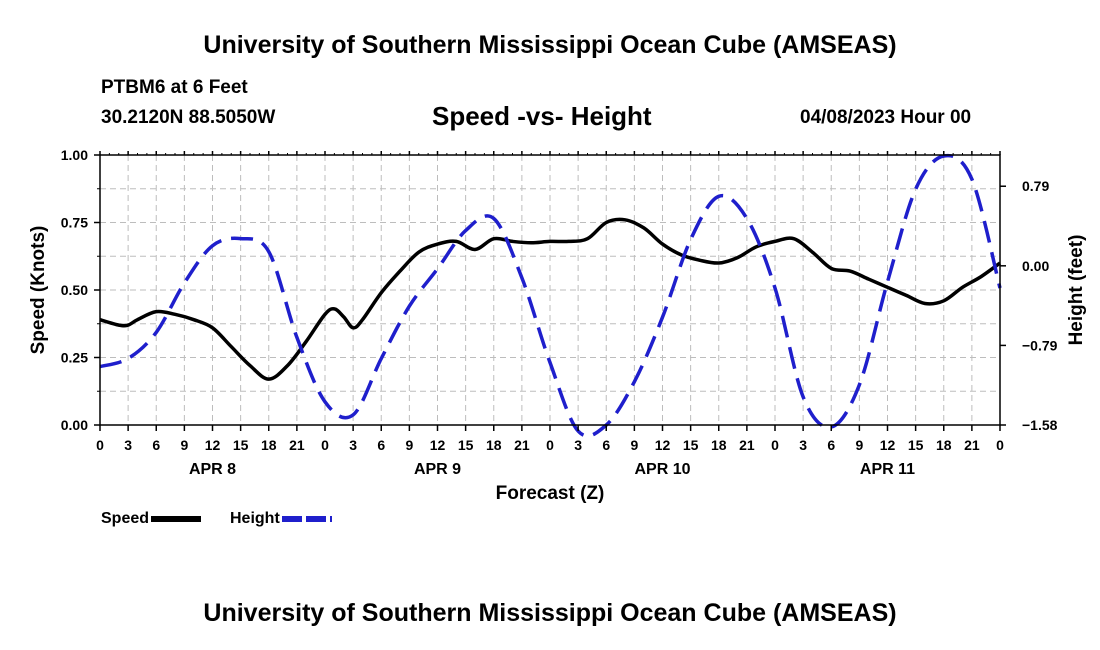 The height and width of the screenshot is (650, 1100). I want to click on forecast-date: 04/08/2023 Hour 00, so click(886, 117).